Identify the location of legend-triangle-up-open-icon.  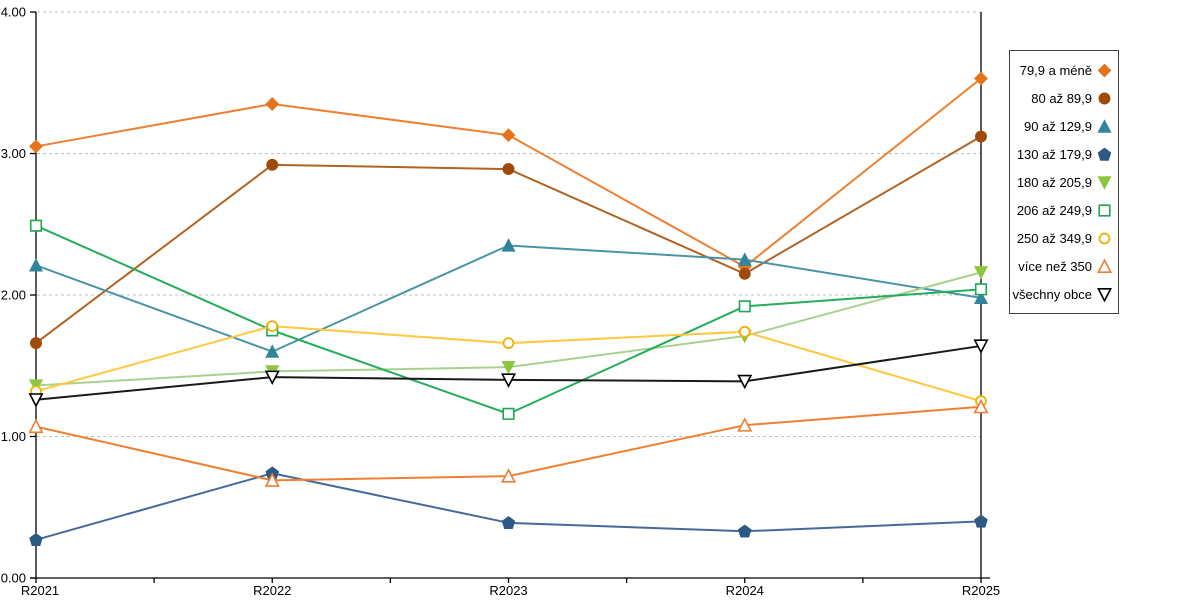
(1104, 265).